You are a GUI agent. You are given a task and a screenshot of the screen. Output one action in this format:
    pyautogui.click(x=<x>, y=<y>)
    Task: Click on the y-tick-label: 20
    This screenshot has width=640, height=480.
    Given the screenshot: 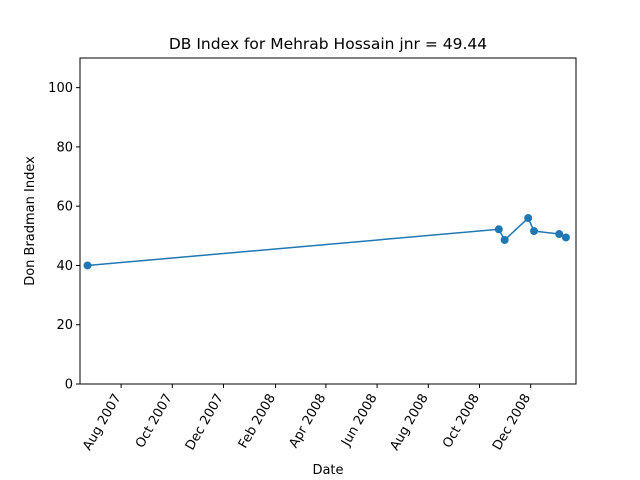 What is the action you would take?
    pyautogui.click(x=64, y=325)
    